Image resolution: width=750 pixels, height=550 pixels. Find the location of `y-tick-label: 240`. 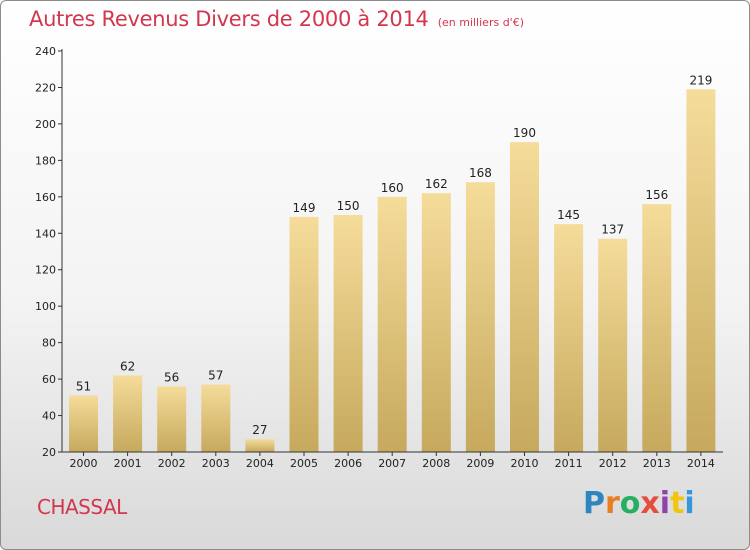

y-tick-label: 240 is located at coordinates (45, 51).